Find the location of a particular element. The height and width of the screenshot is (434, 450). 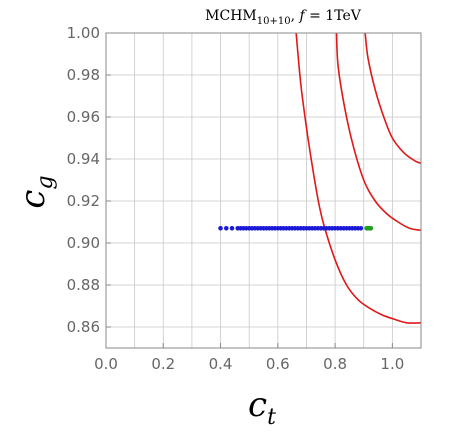

y-tick-label: 0.94 is located at coordinates (83, 159).